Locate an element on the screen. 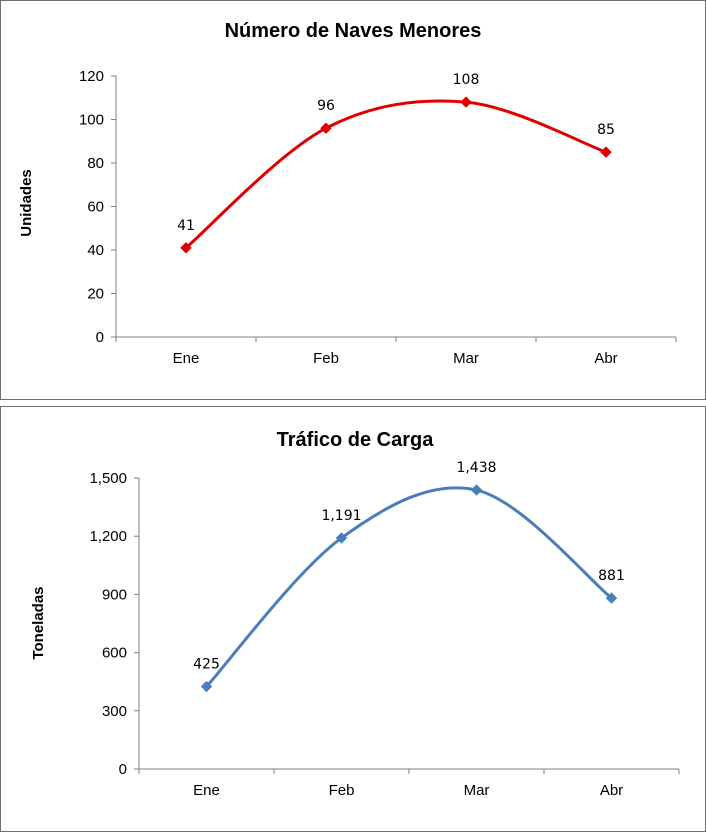  y-tick-label: 60 is located at coordinates (95, 207).